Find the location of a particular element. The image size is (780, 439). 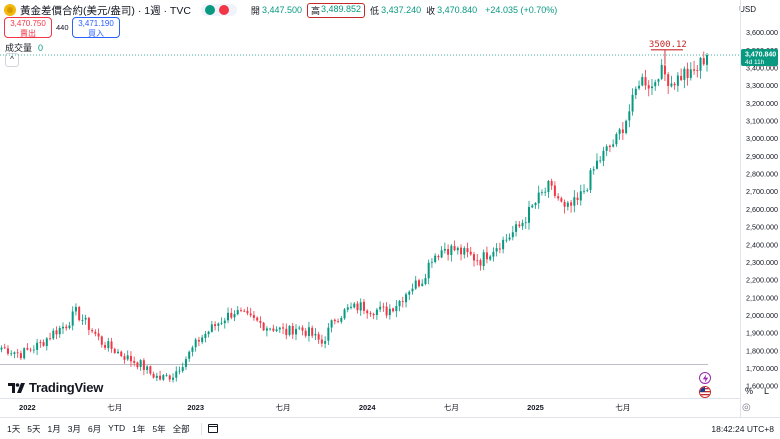

y-tick-label: 3,000.000 is located at coordinates (762, 138).